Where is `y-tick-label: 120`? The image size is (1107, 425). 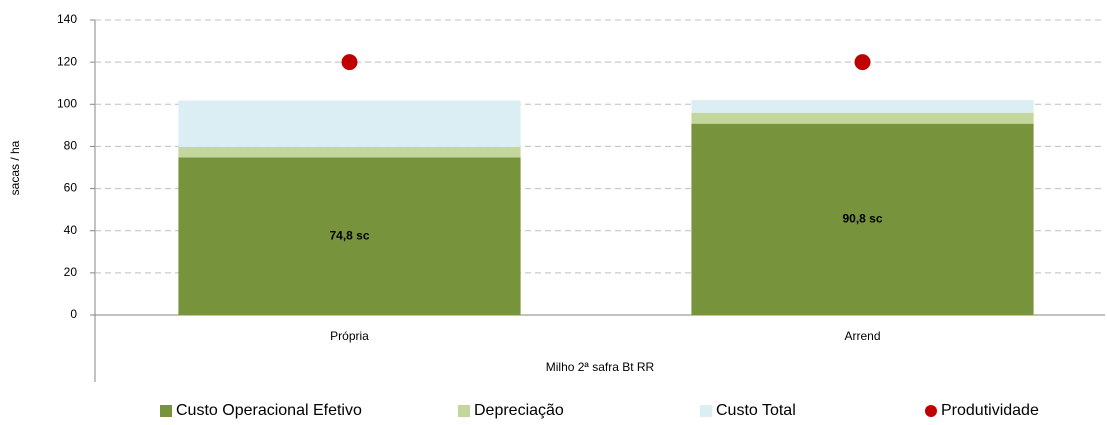 y-tick-label: 120 is located at coordinates (67, 61).